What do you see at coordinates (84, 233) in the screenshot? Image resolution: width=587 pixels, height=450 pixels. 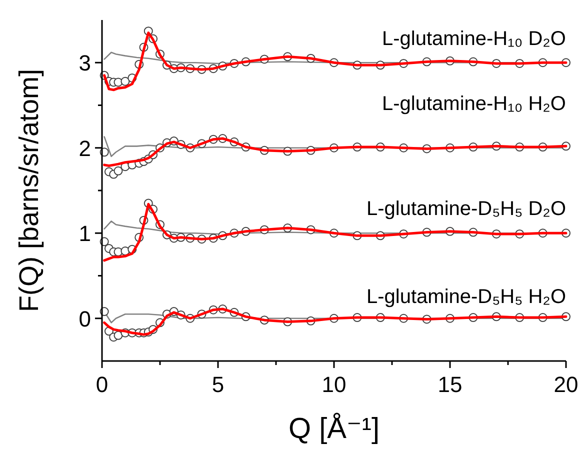 I see `y-tick-label: 1` at bounding box center [84, 233].